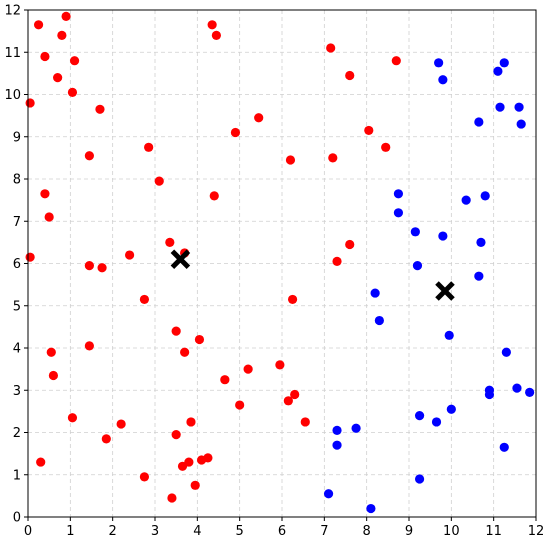 Image resolution: width=550 pixels, height=549 pixels. I want to click on y-tick-label: 3, so click(17, 391).